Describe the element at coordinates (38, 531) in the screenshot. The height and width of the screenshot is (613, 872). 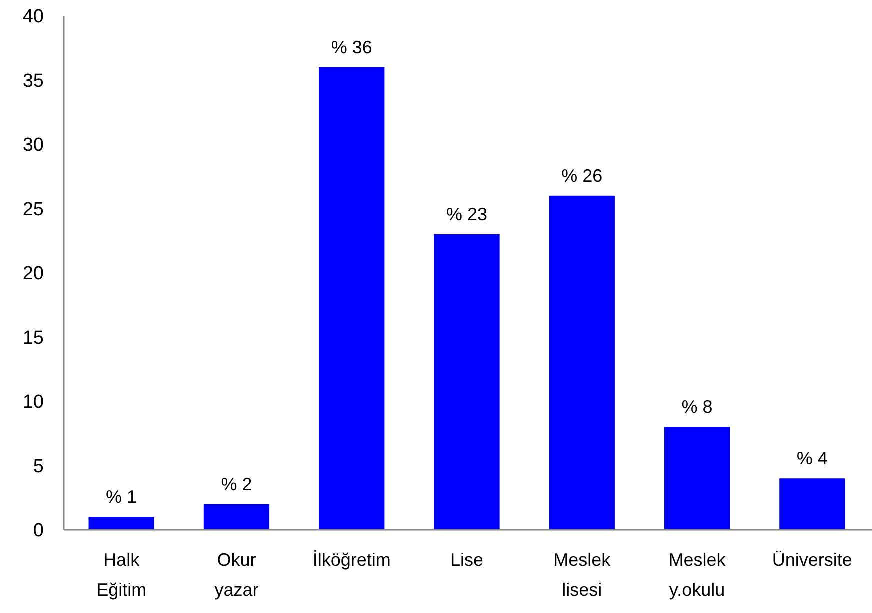
I see `y-tick-label: 0` at that location.